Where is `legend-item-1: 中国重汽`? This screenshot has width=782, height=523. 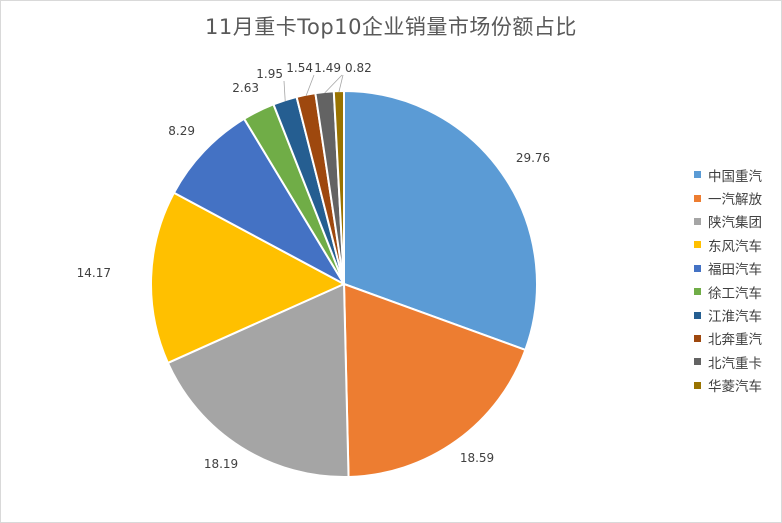
legend-item-1: 中国重汽 is located at coordinates (728, 174).